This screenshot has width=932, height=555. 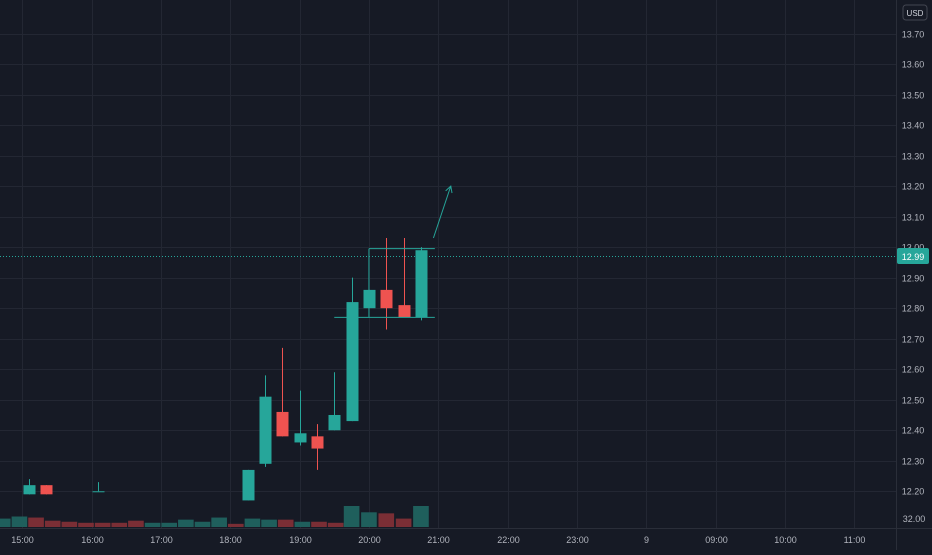 I want to click on volume-axis-label: 32.00, so click(x=914, y=519).